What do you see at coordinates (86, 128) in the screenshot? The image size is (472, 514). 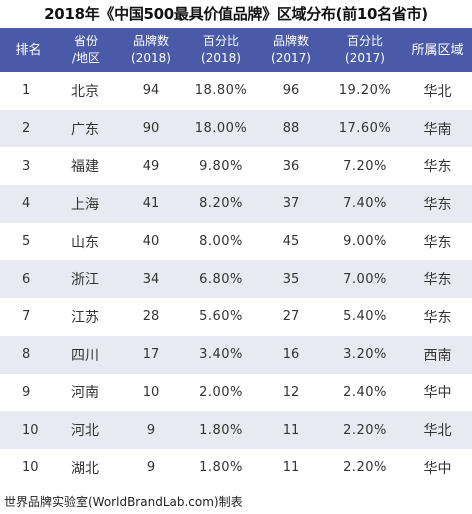 I see `cell-province: 广东` at bounding box center [86, 128].